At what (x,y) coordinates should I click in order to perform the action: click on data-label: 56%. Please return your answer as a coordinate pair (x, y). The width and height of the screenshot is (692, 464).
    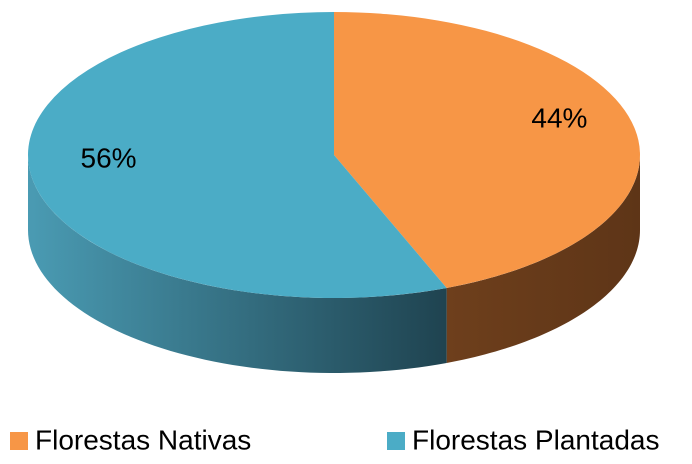
    Looking at the image, I should click on (109, 157).